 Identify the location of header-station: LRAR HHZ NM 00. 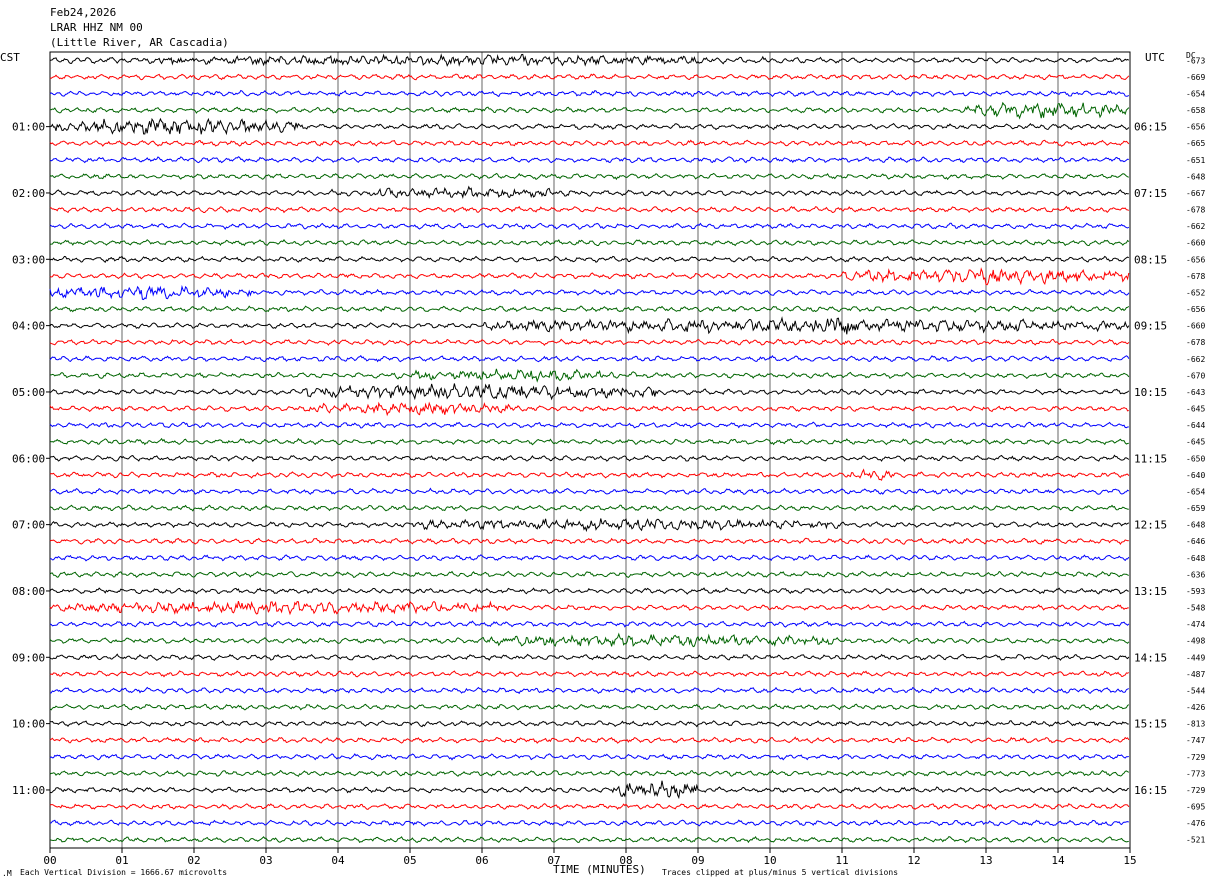
(96, 27).